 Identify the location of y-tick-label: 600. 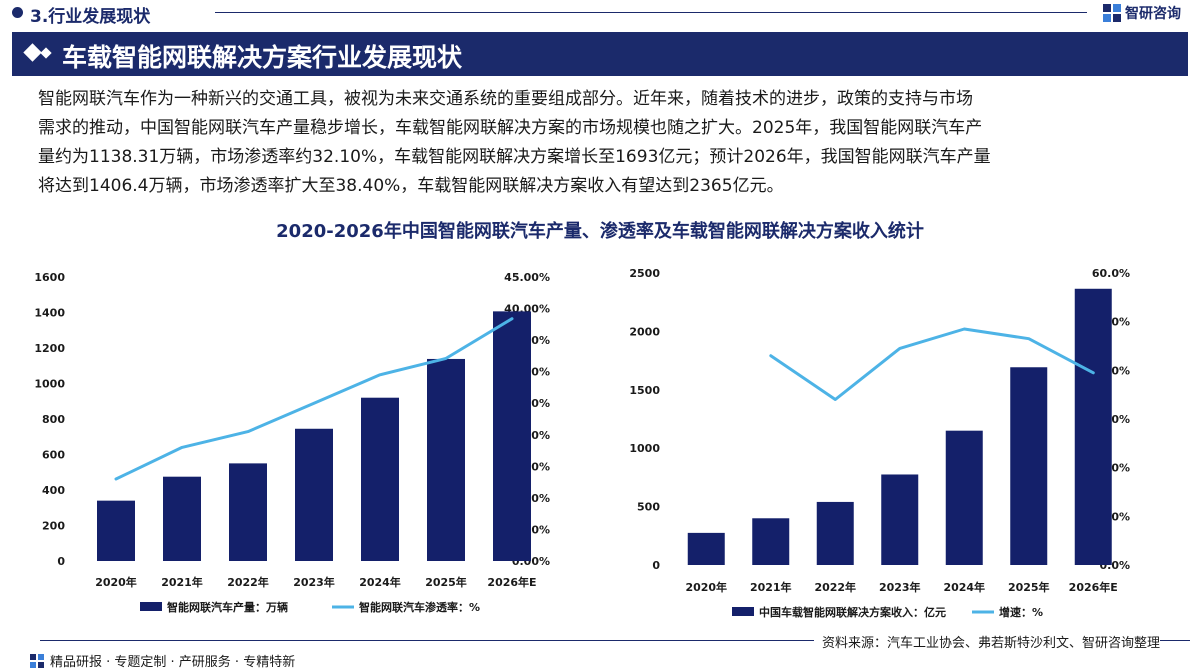
(53, 455).